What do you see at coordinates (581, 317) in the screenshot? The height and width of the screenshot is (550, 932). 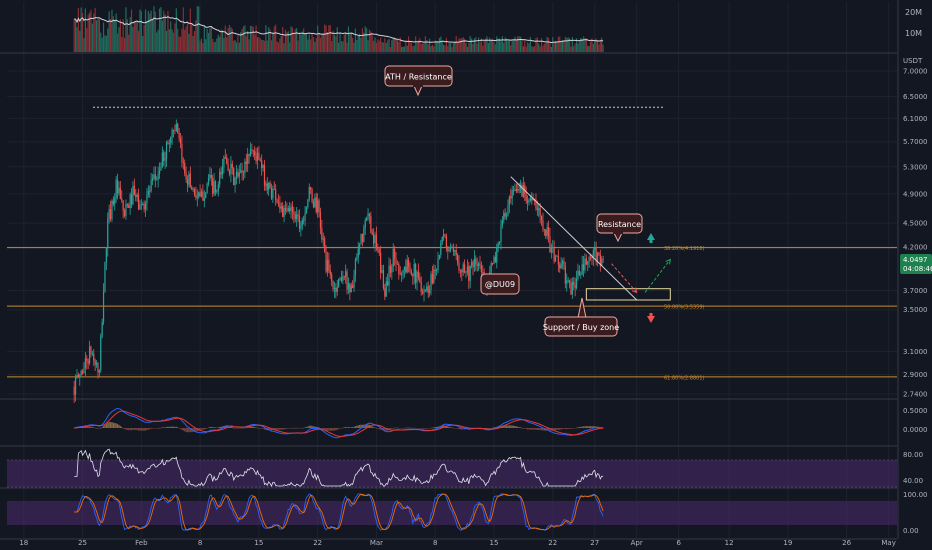 I see `support-callout: Support / Buy zone` at bounding box center [581, 317].